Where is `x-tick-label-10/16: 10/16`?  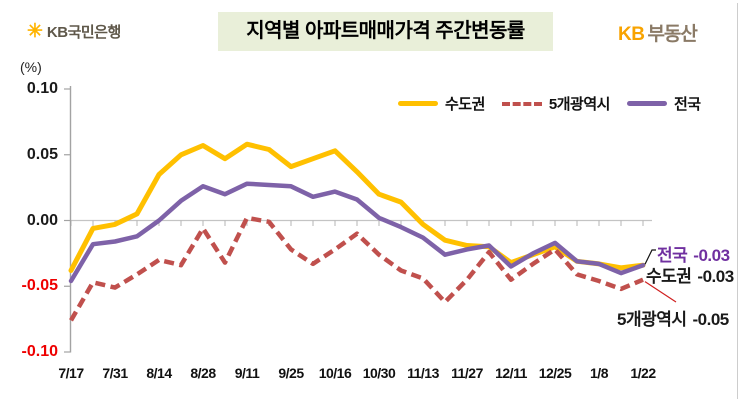
x-tick-label-10/16: 10/16 is located at coordinates (335, 373).